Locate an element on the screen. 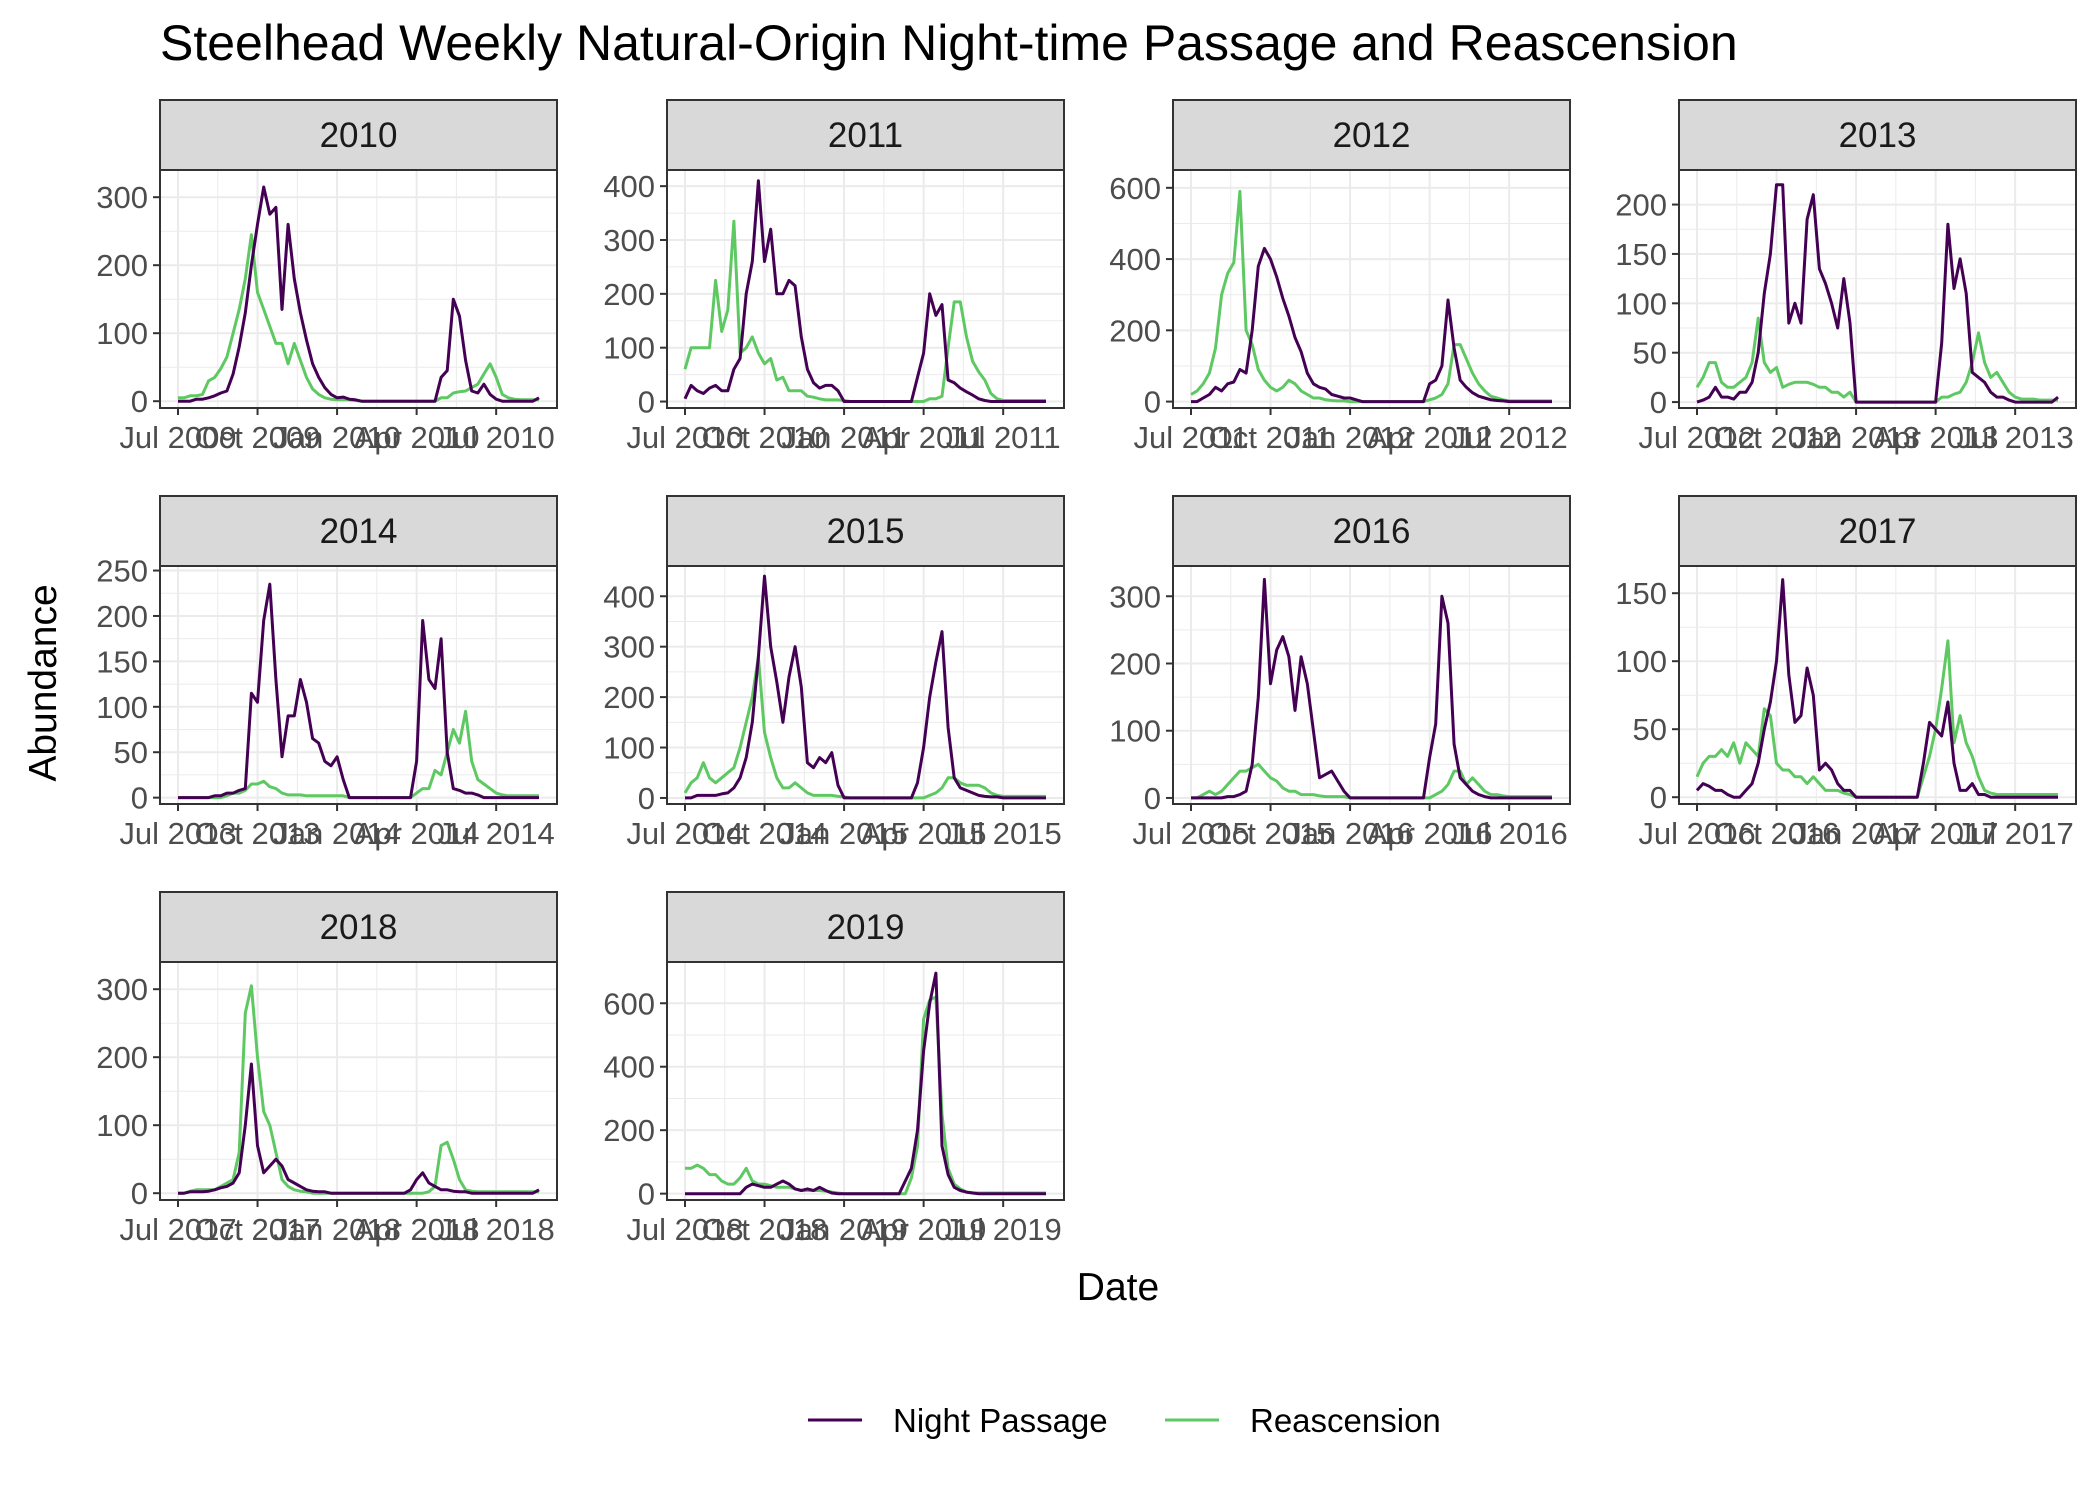 The height and width of the screenshot is (1500, 2100). x-tick-label: Jul 2019 is located at coordinates (1003, 1229).